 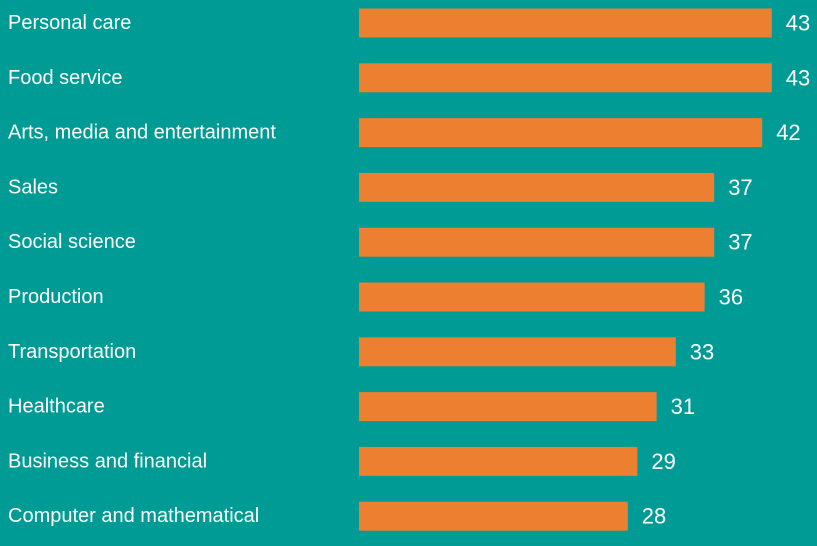 I want to click on value-label: 33, so click(x=702, y=351).